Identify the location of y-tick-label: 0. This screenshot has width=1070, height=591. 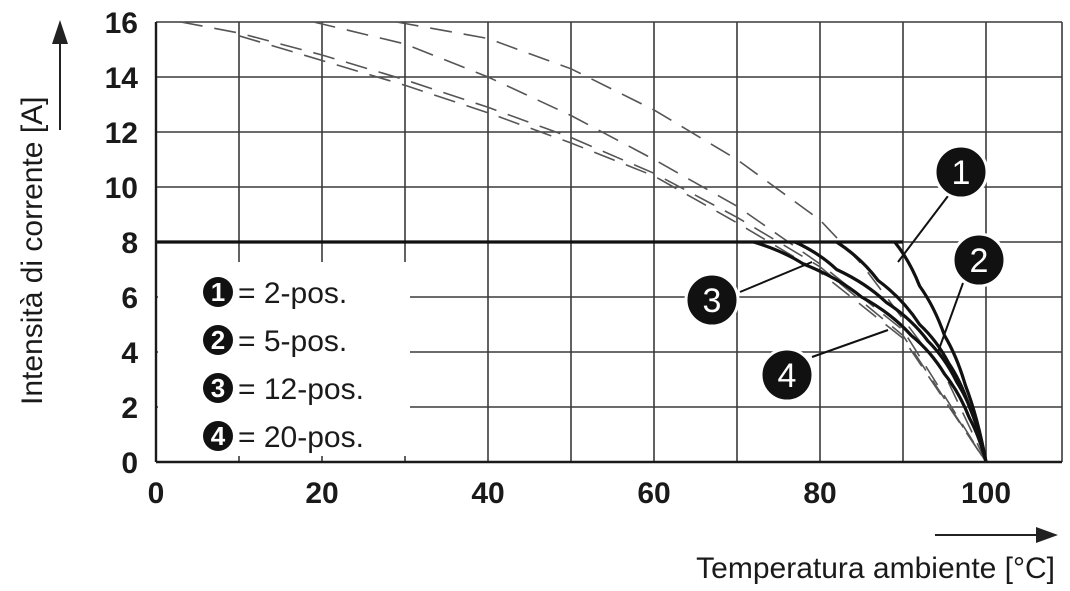
(129, 463).